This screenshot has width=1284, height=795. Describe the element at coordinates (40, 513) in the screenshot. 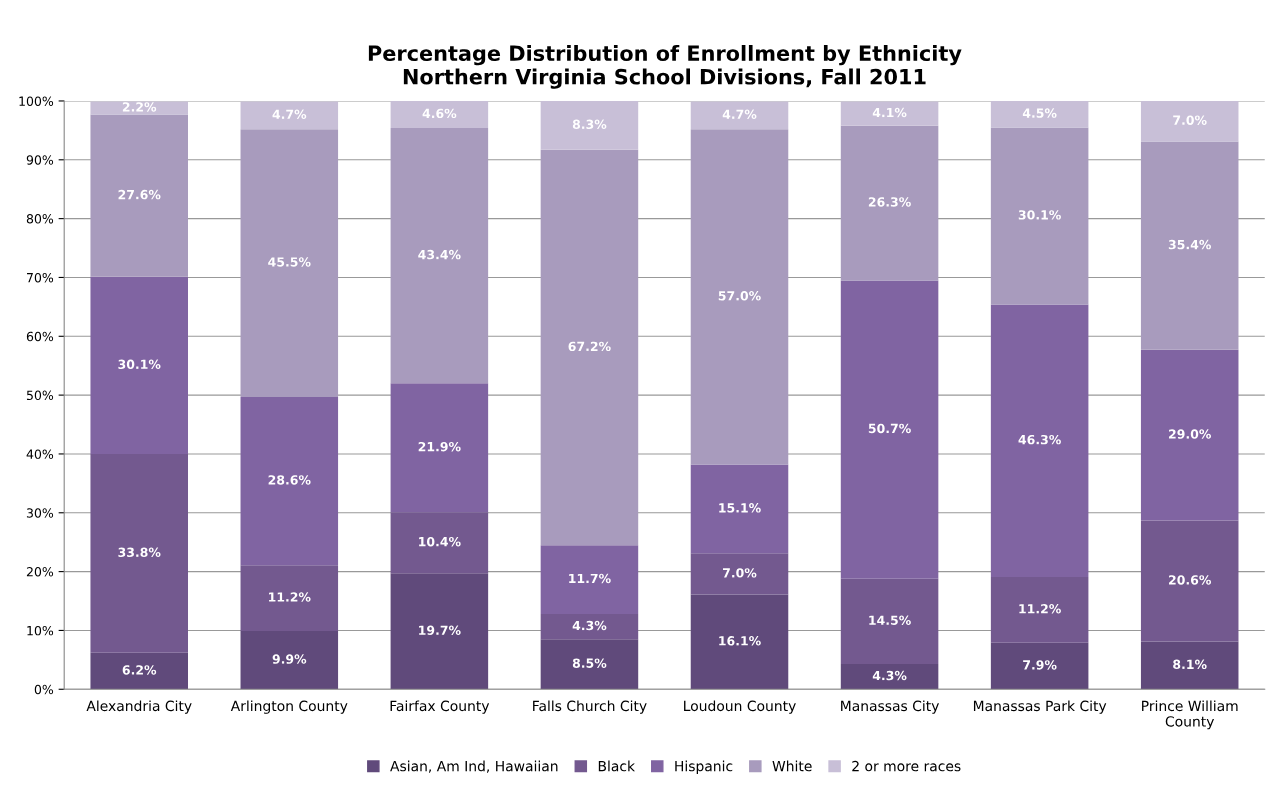

I see `y-tick-label: 30%` at that location.